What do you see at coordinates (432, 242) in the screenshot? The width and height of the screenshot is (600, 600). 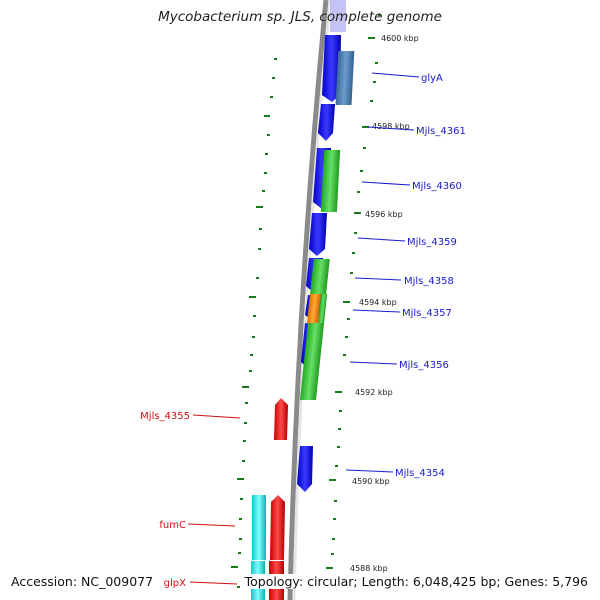 I see `gene-label-mjls4359: Mjls_4359` at bounding box center [432, 242].